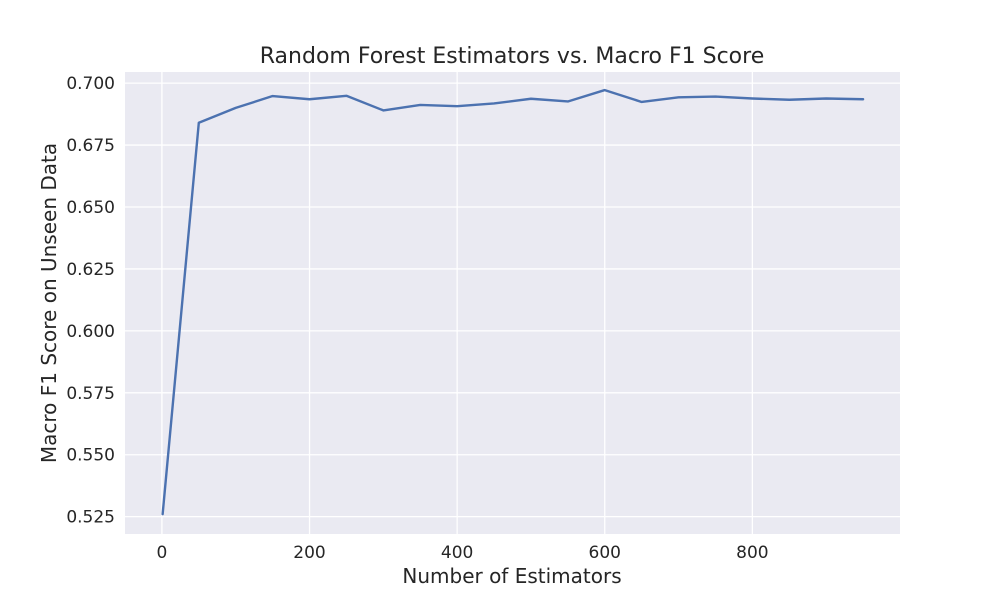 The width and height of the screenshot is (1000, 600). What do you see at coordinates (90, 301) in the screenshot?
I see `y-tick-labels: 0.525 0.550 0.575 0.600 0.625 0.650 0.675 0.700` at bounding box center [90, 301].